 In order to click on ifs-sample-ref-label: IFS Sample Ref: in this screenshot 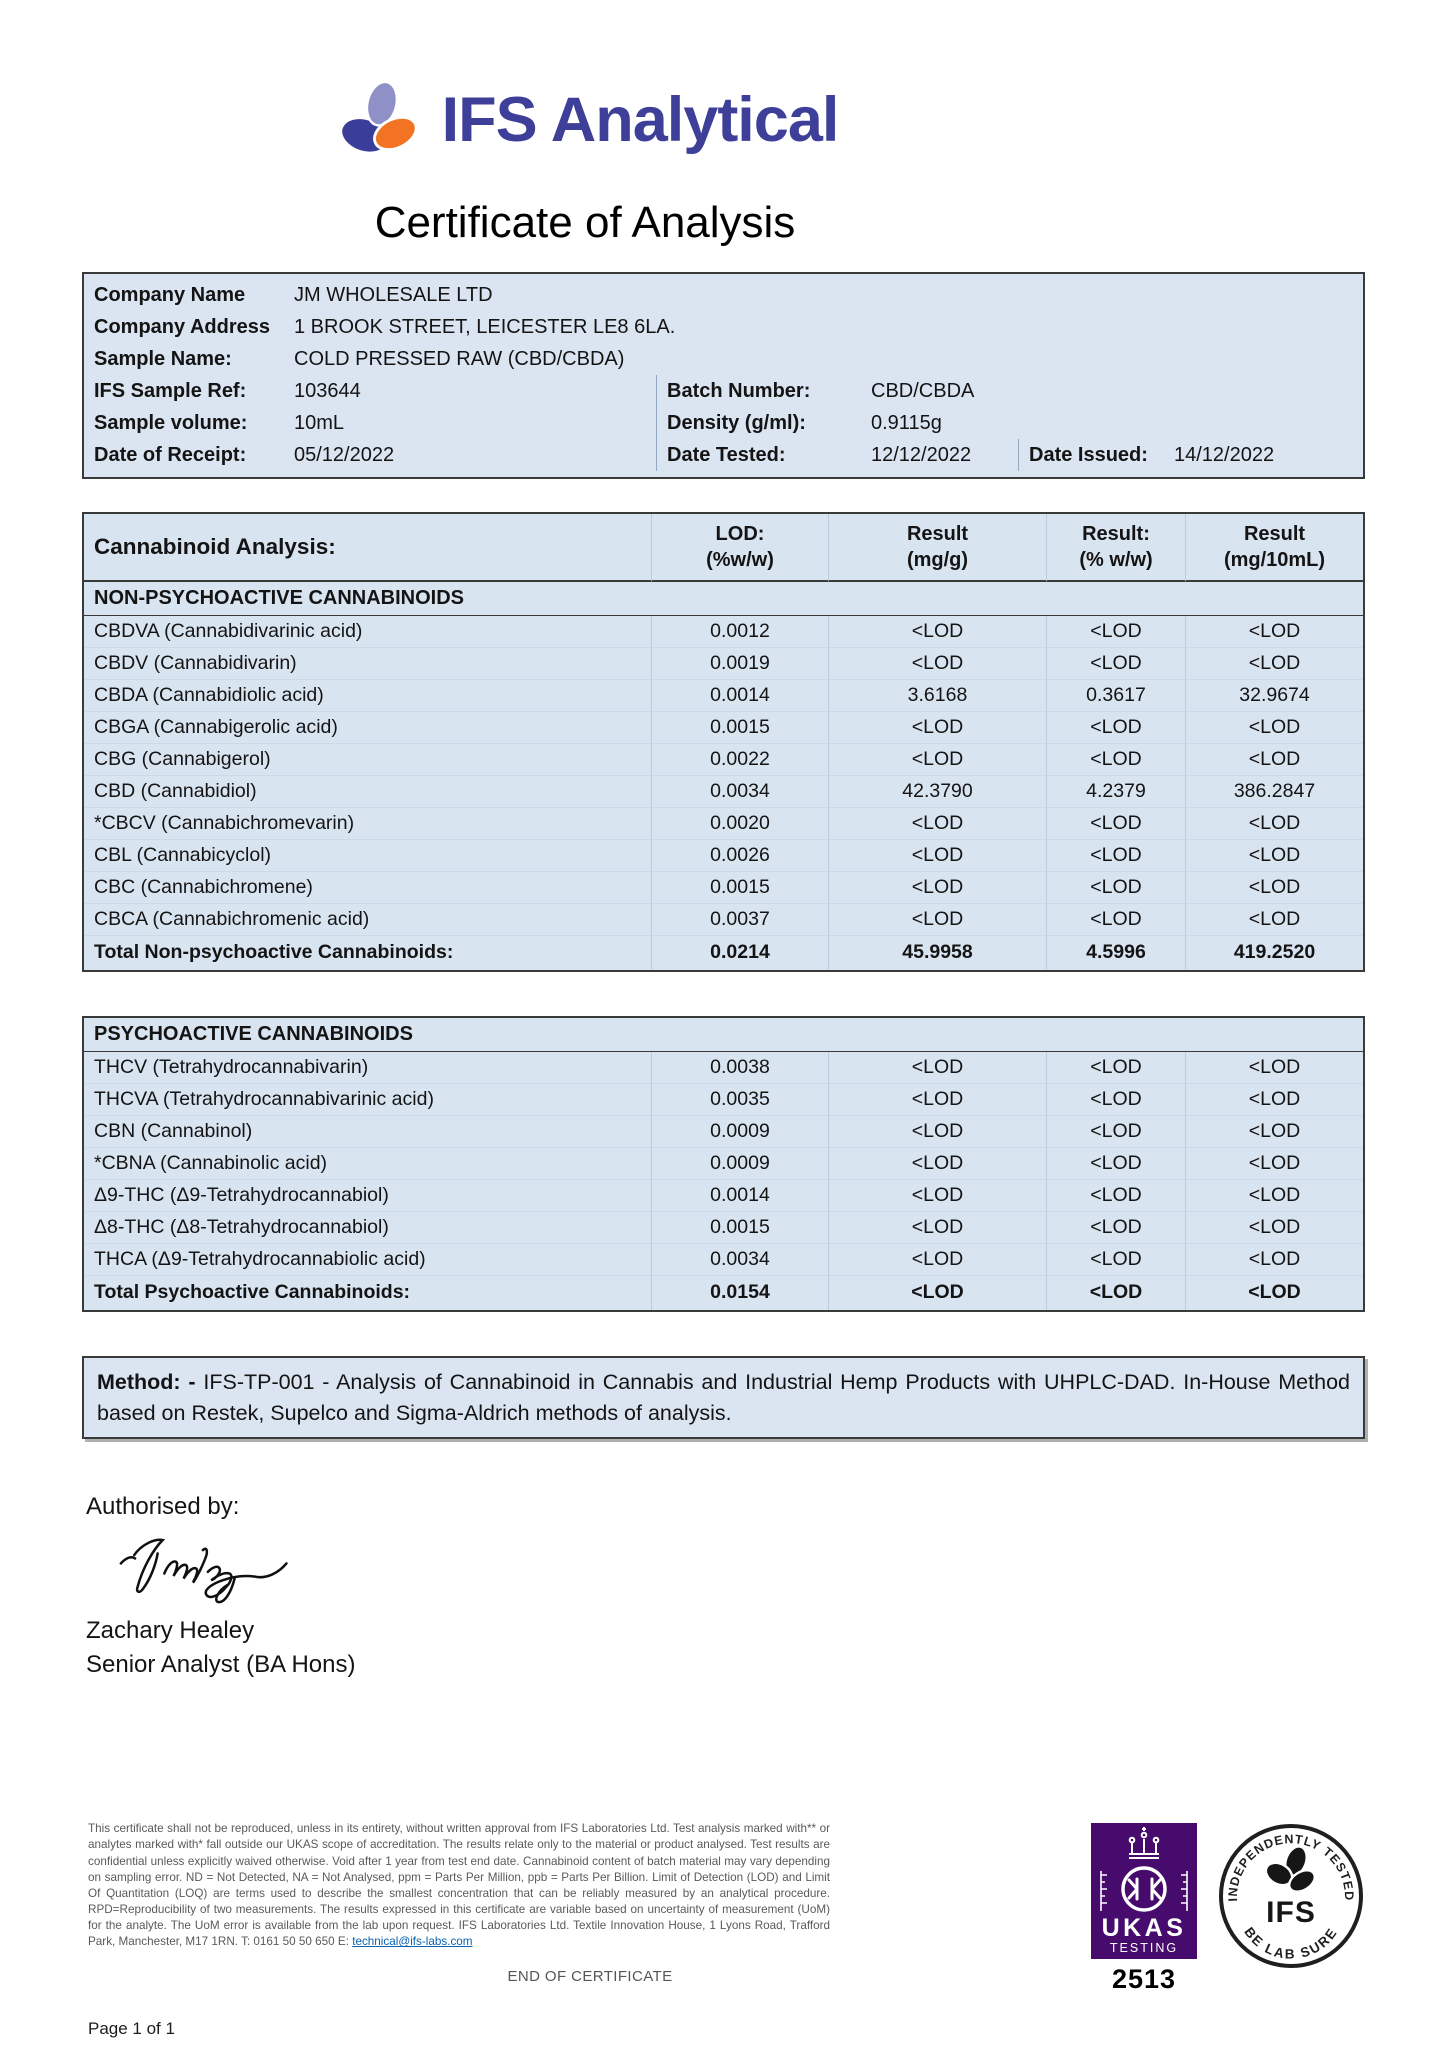, I will do `click(170, 391)`.